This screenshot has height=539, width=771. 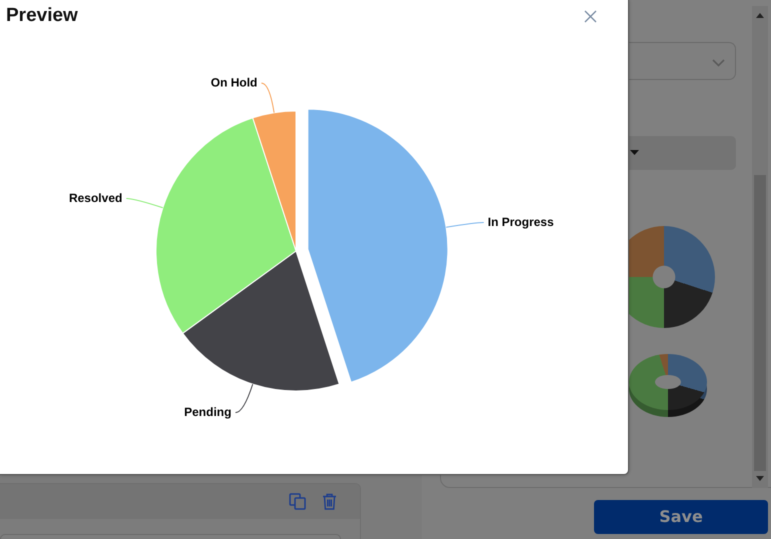 What do you see at coordinates (681, 517) in the screenshot?
I see `save-button: Save` at bounding box center [681, 517].